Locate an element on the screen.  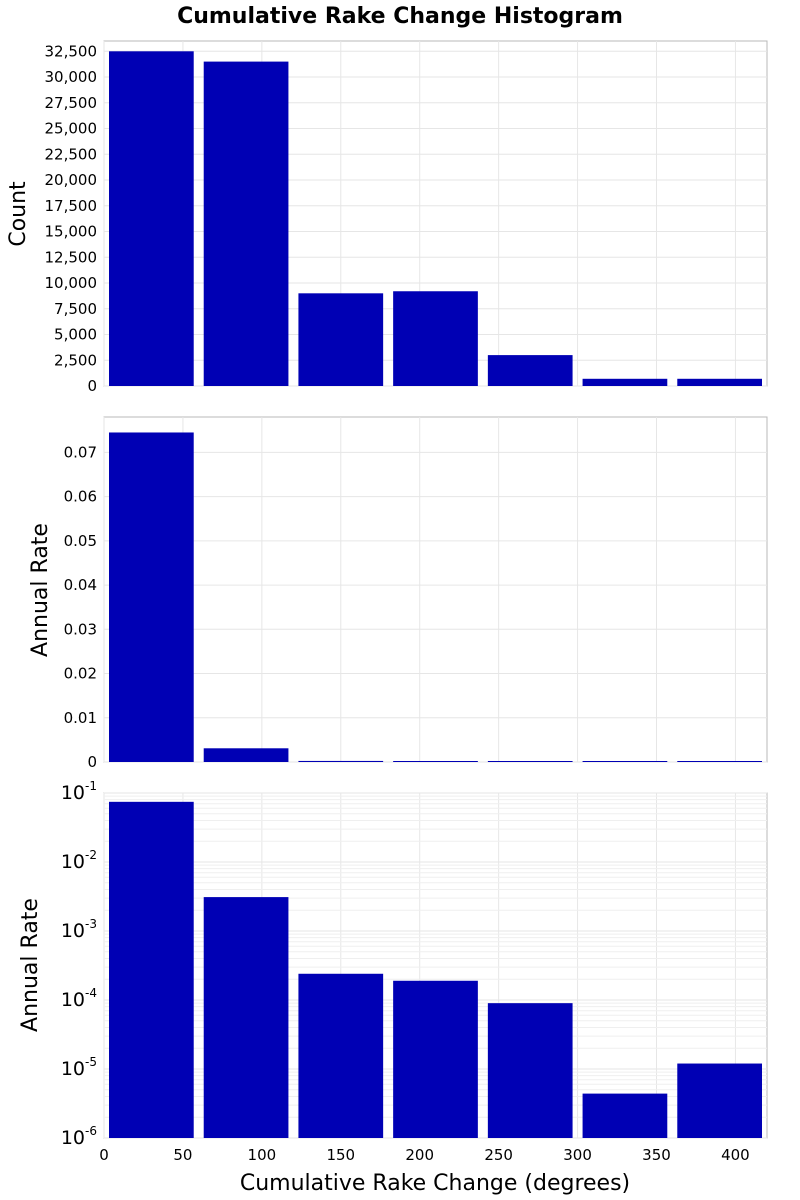
y-tick-label: 10,000 is located at coordinates (71, 283).